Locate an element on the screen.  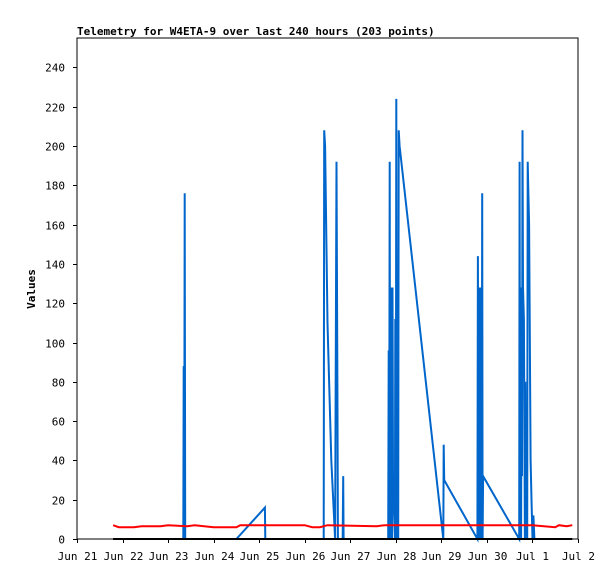
x-tick-label: Jun 22 is located at coordinates (124, 556).